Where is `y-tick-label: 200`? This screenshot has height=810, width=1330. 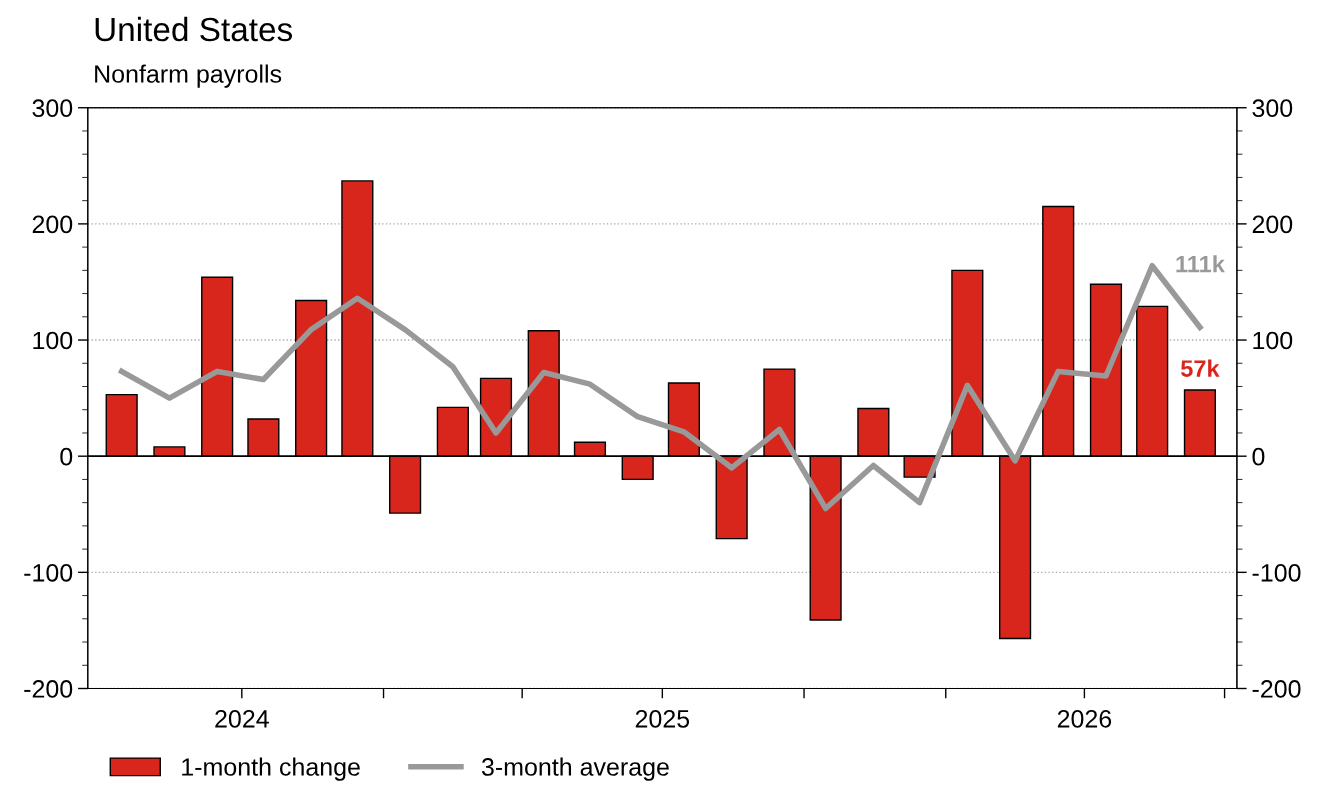
y-tick-label: 200 is located at coordinates (52, 224).